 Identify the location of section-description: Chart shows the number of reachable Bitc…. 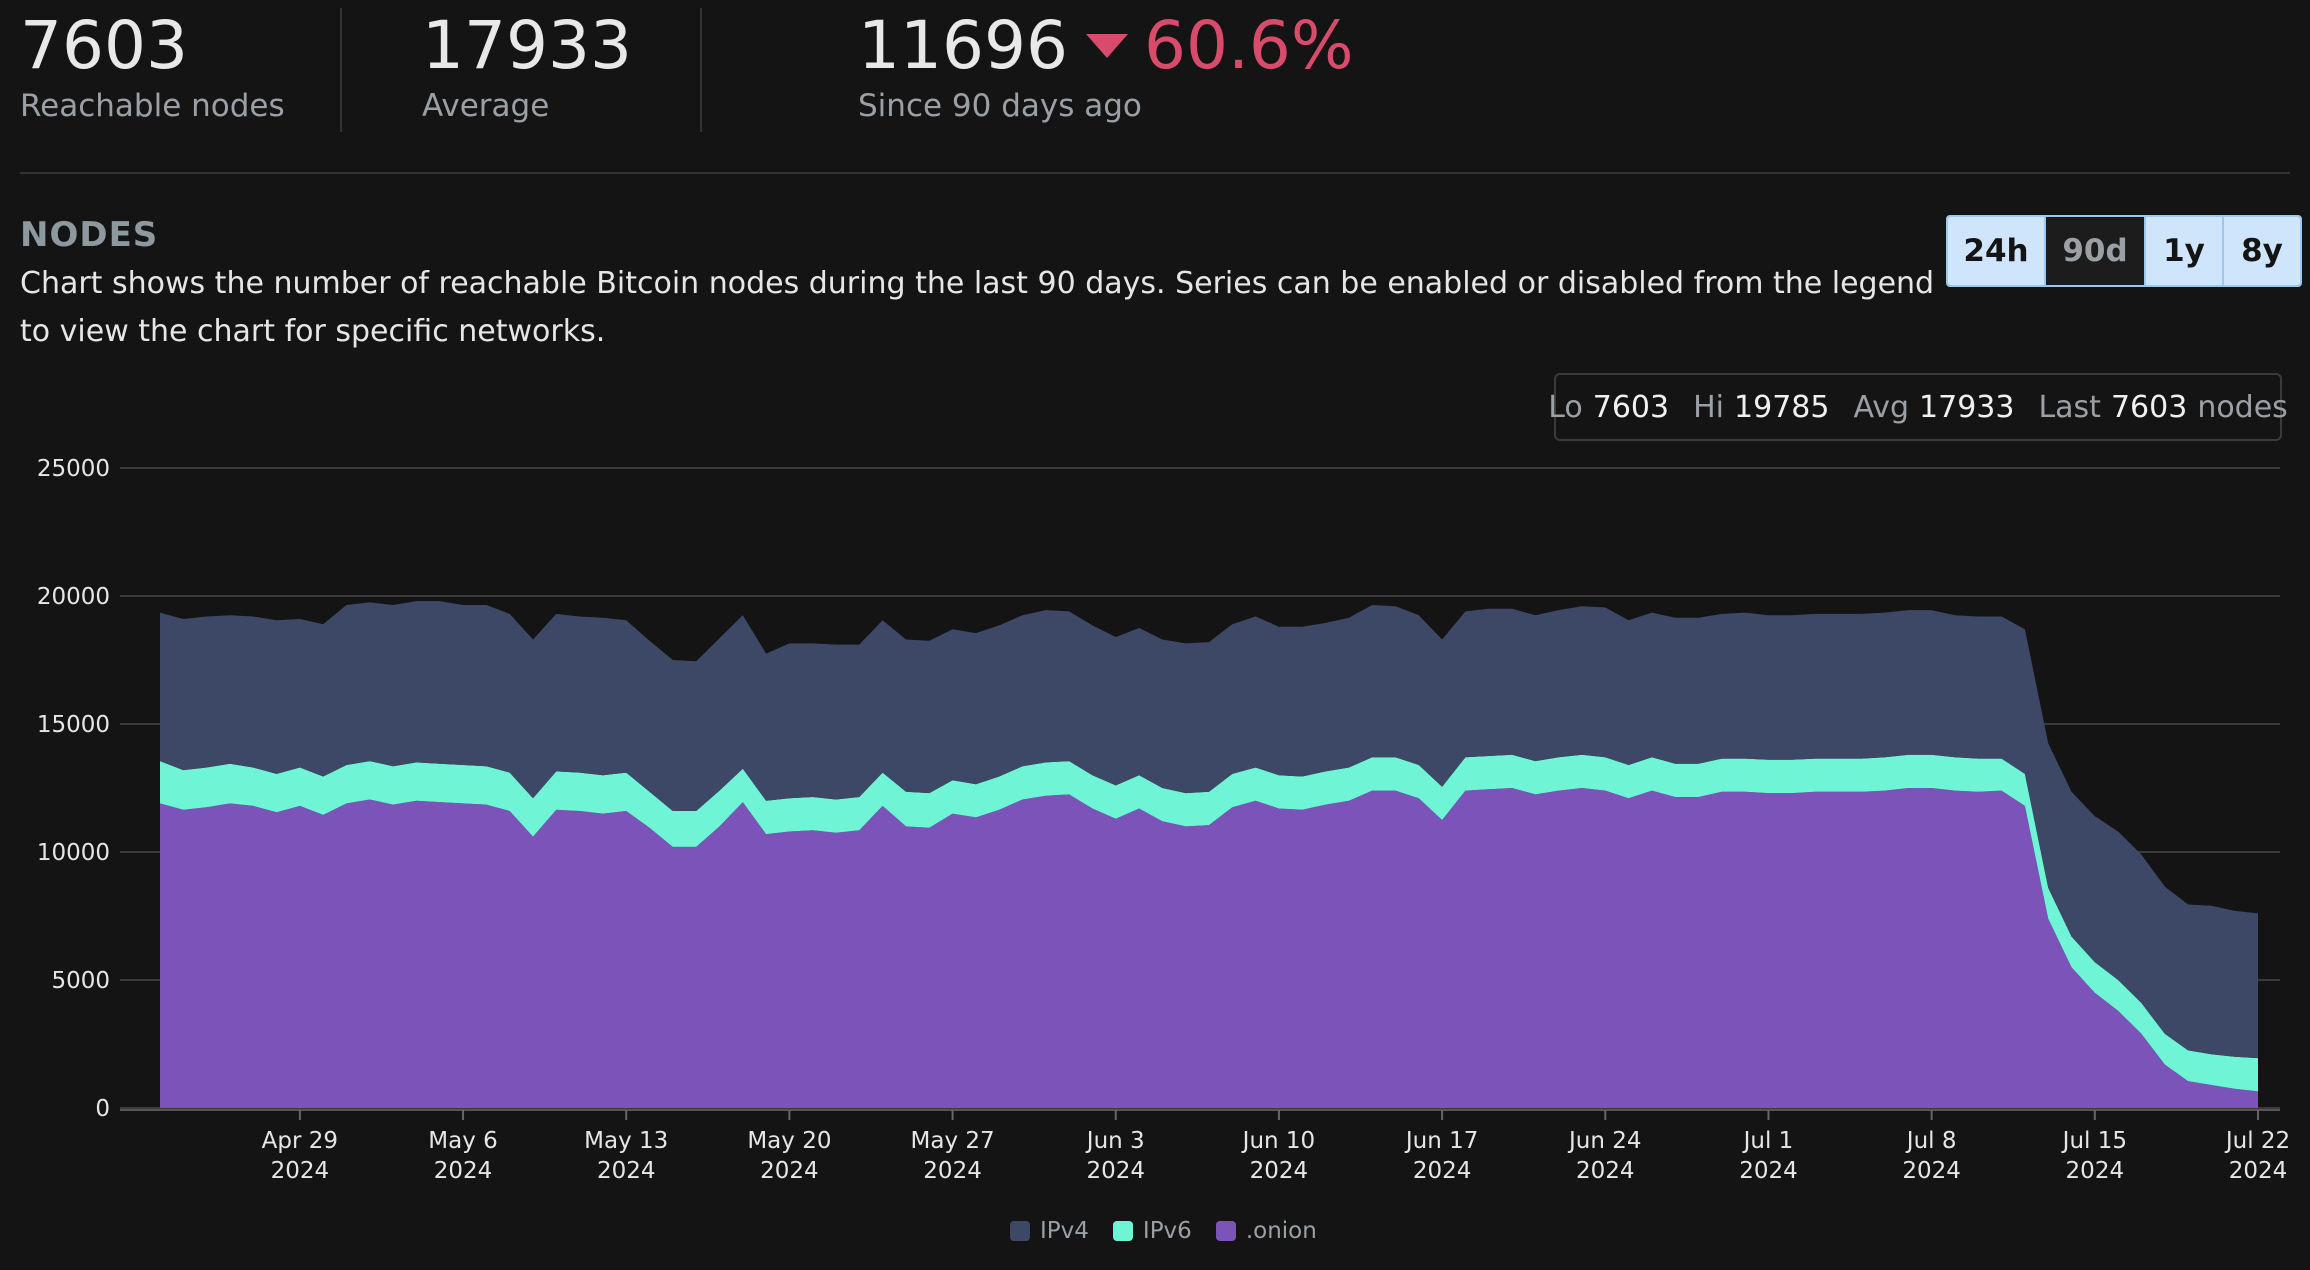
(977, 307).